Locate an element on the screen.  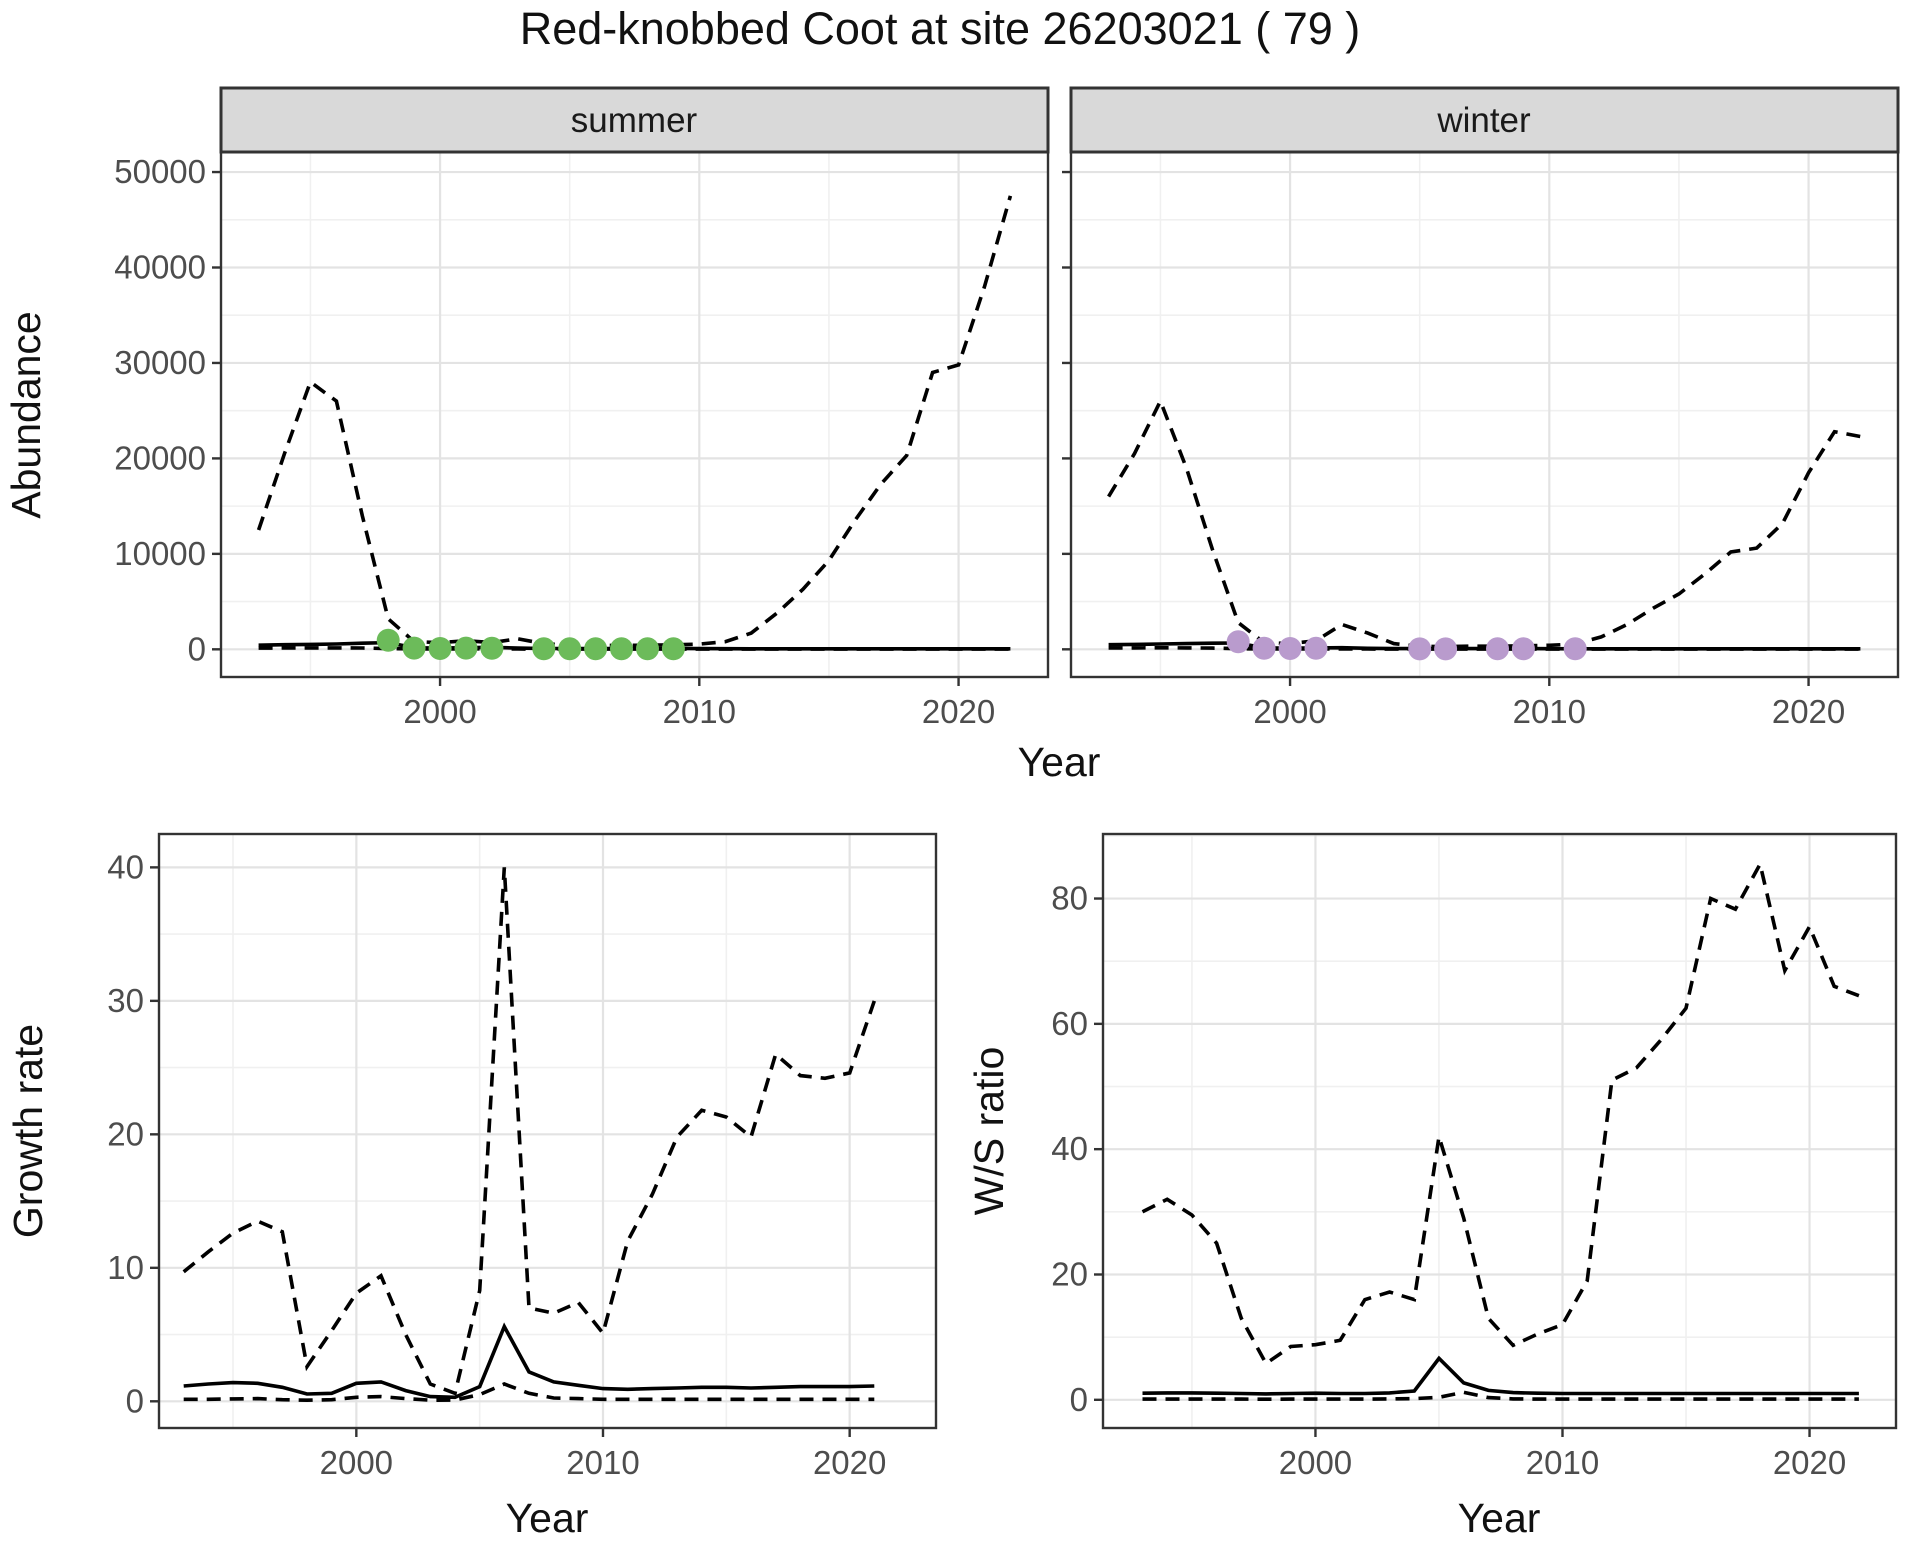
page-title: Red-knobbed Coot at site 26203021 ( 79 ) is located at coordinates (940, 28).